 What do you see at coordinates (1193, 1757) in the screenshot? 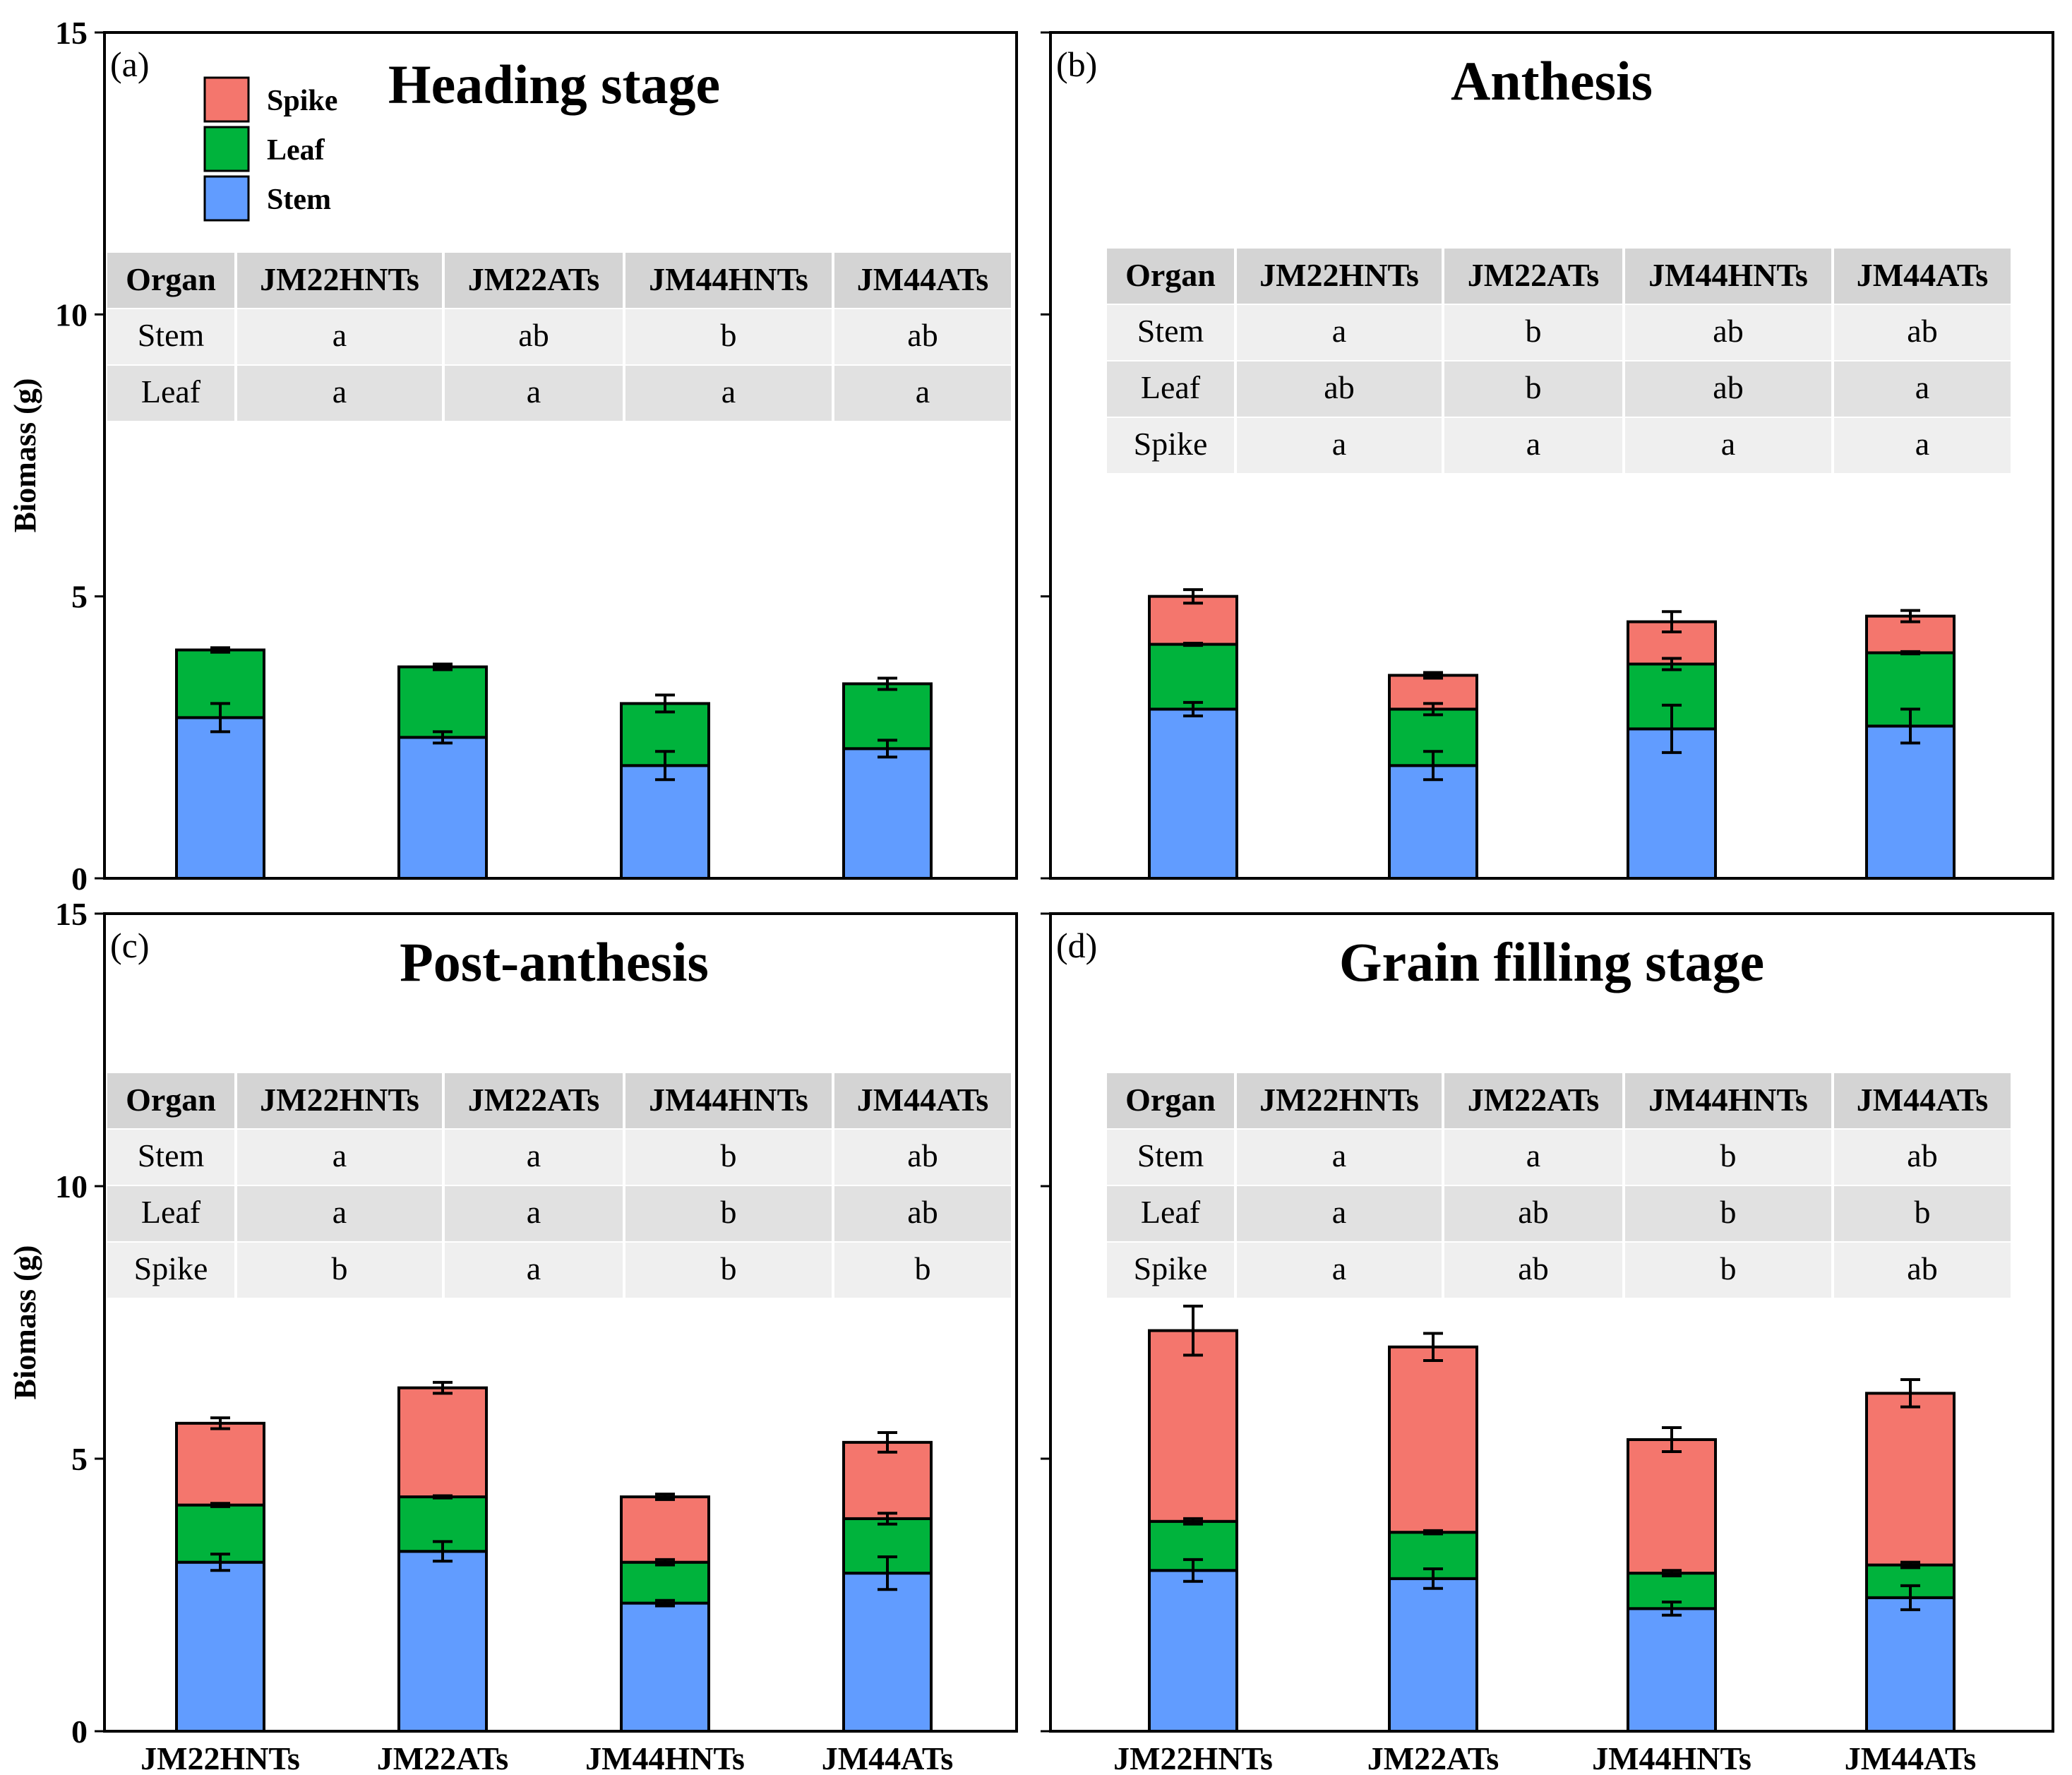
I see `x-tick-label: JM22HNTs` at bounding box center [1193, 1757].